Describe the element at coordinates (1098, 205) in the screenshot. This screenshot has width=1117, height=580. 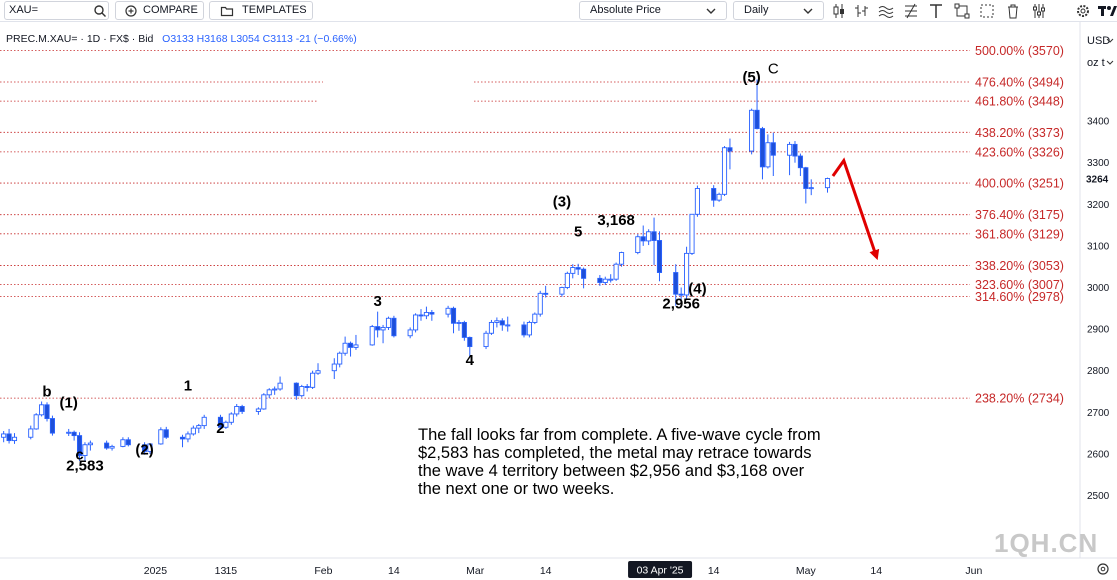
I see `price-tick-label: 3200` at that location.